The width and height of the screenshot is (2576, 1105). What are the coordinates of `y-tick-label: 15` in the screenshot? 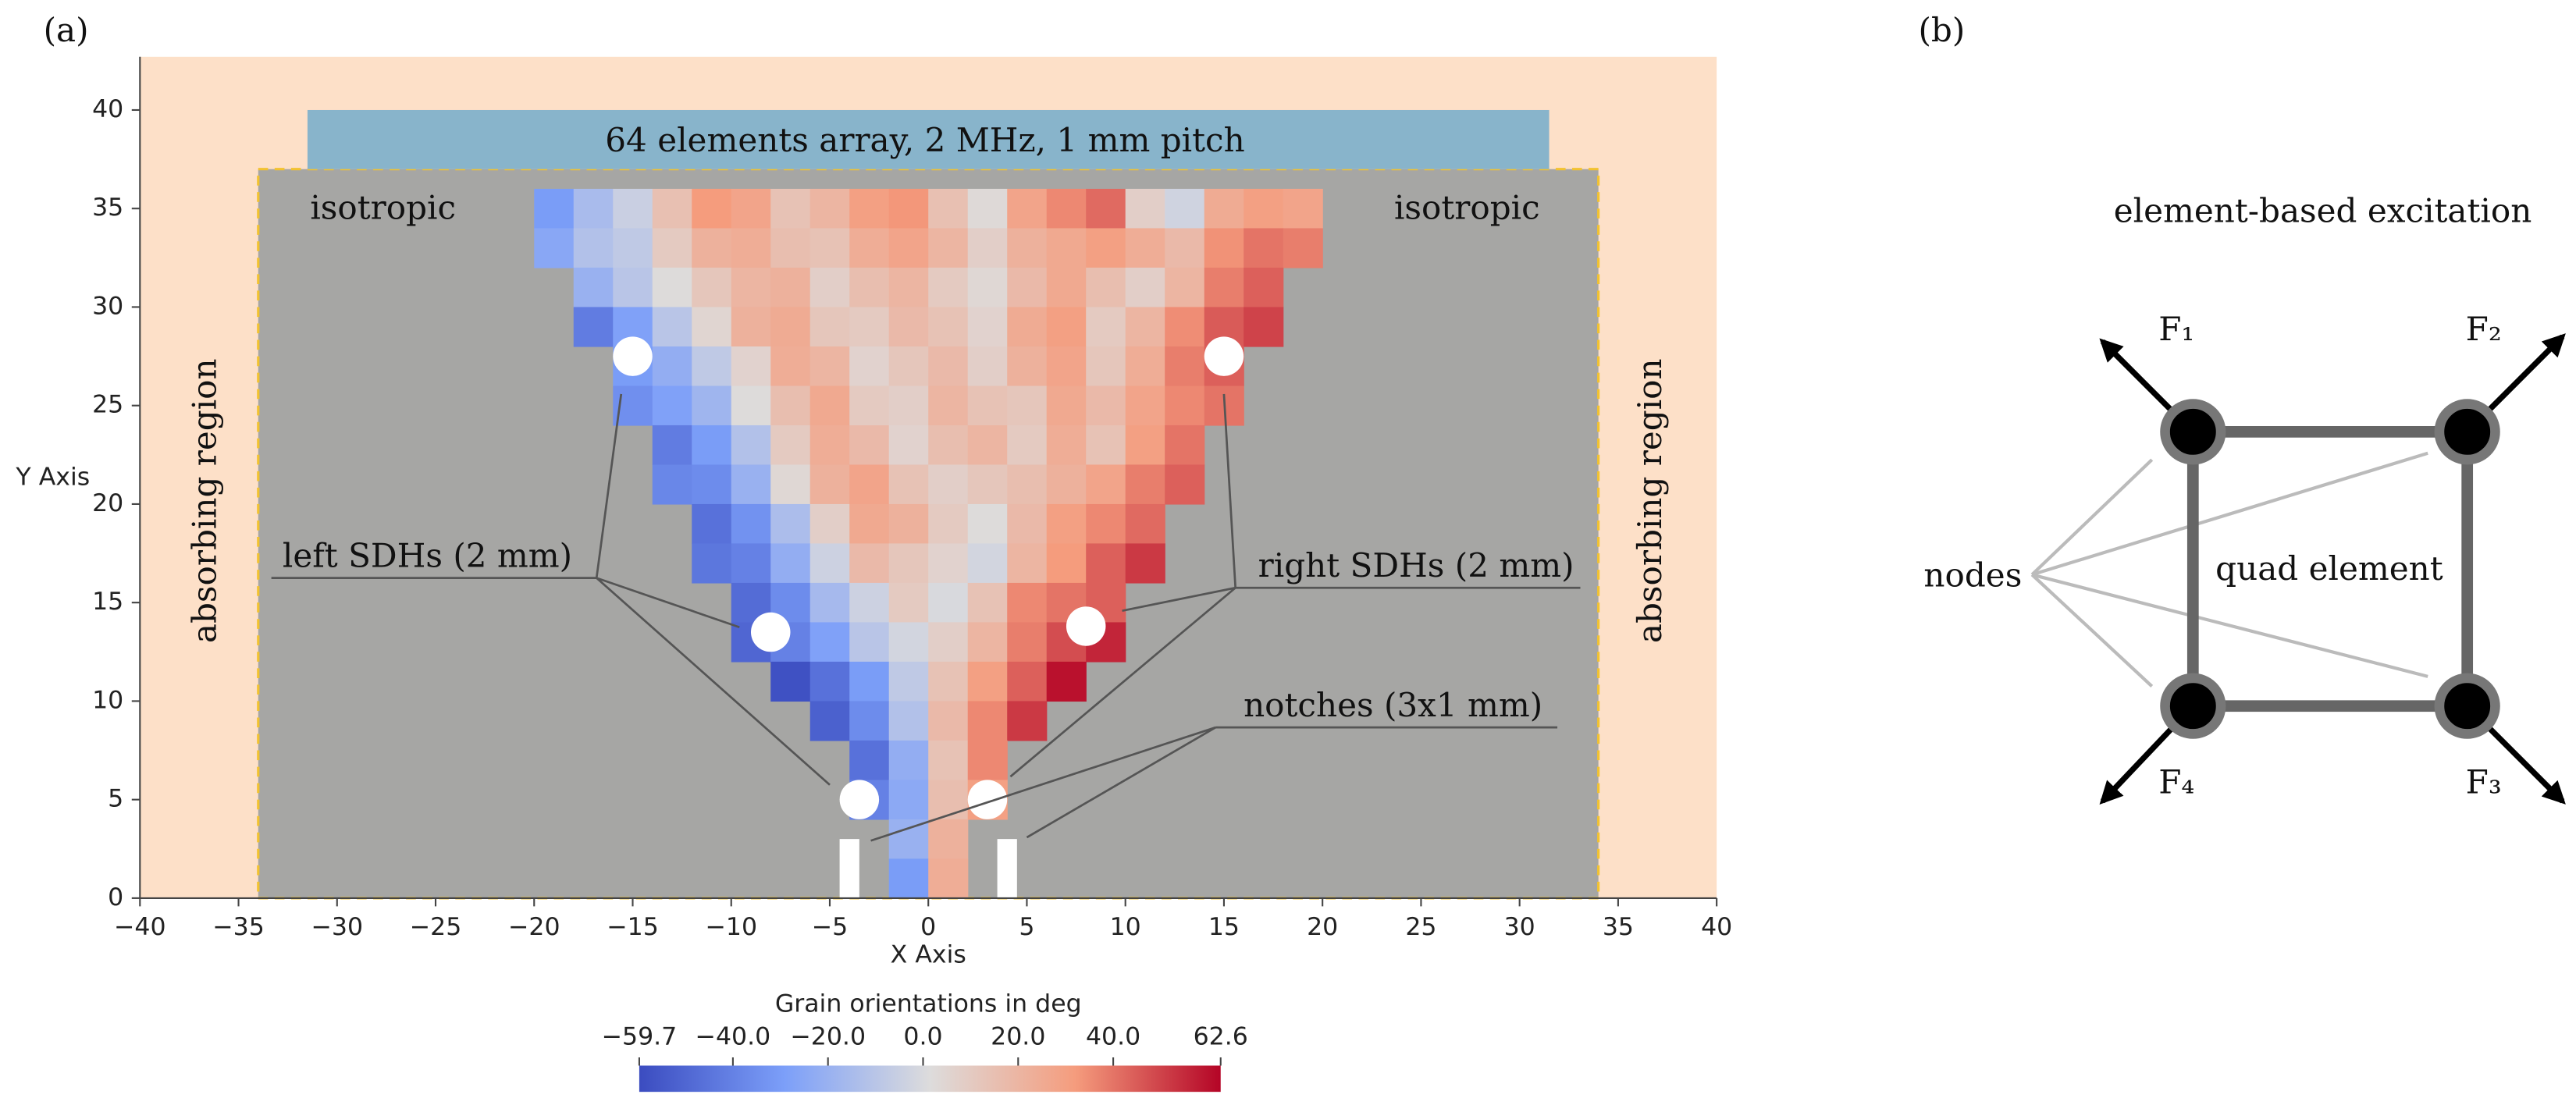 It's located at (107, 602).